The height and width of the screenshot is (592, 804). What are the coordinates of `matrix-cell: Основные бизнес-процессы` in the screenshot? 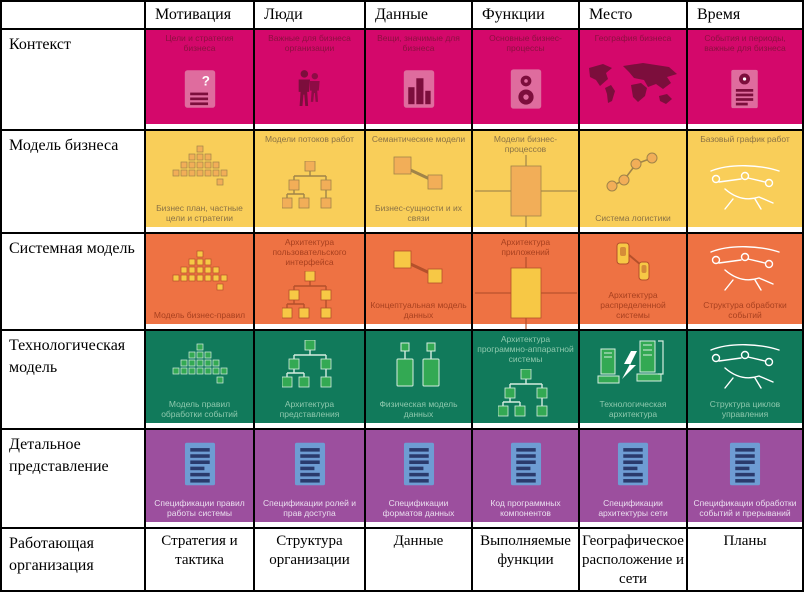 It's located at (526, 80).